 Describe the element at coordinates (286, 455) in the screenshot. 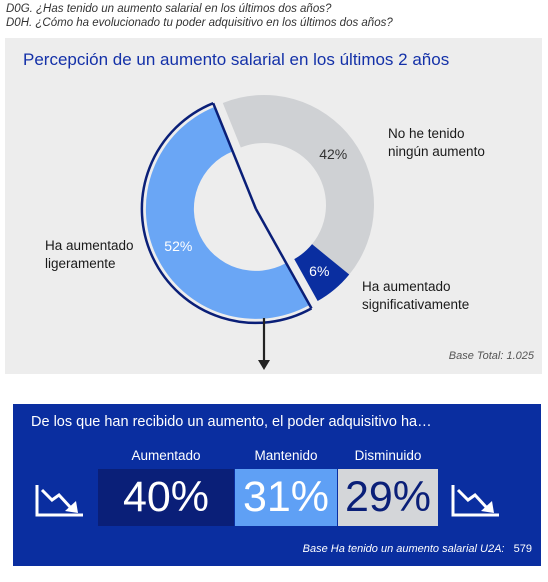

I see `col-head-mantenido: Mantenido` at that location.